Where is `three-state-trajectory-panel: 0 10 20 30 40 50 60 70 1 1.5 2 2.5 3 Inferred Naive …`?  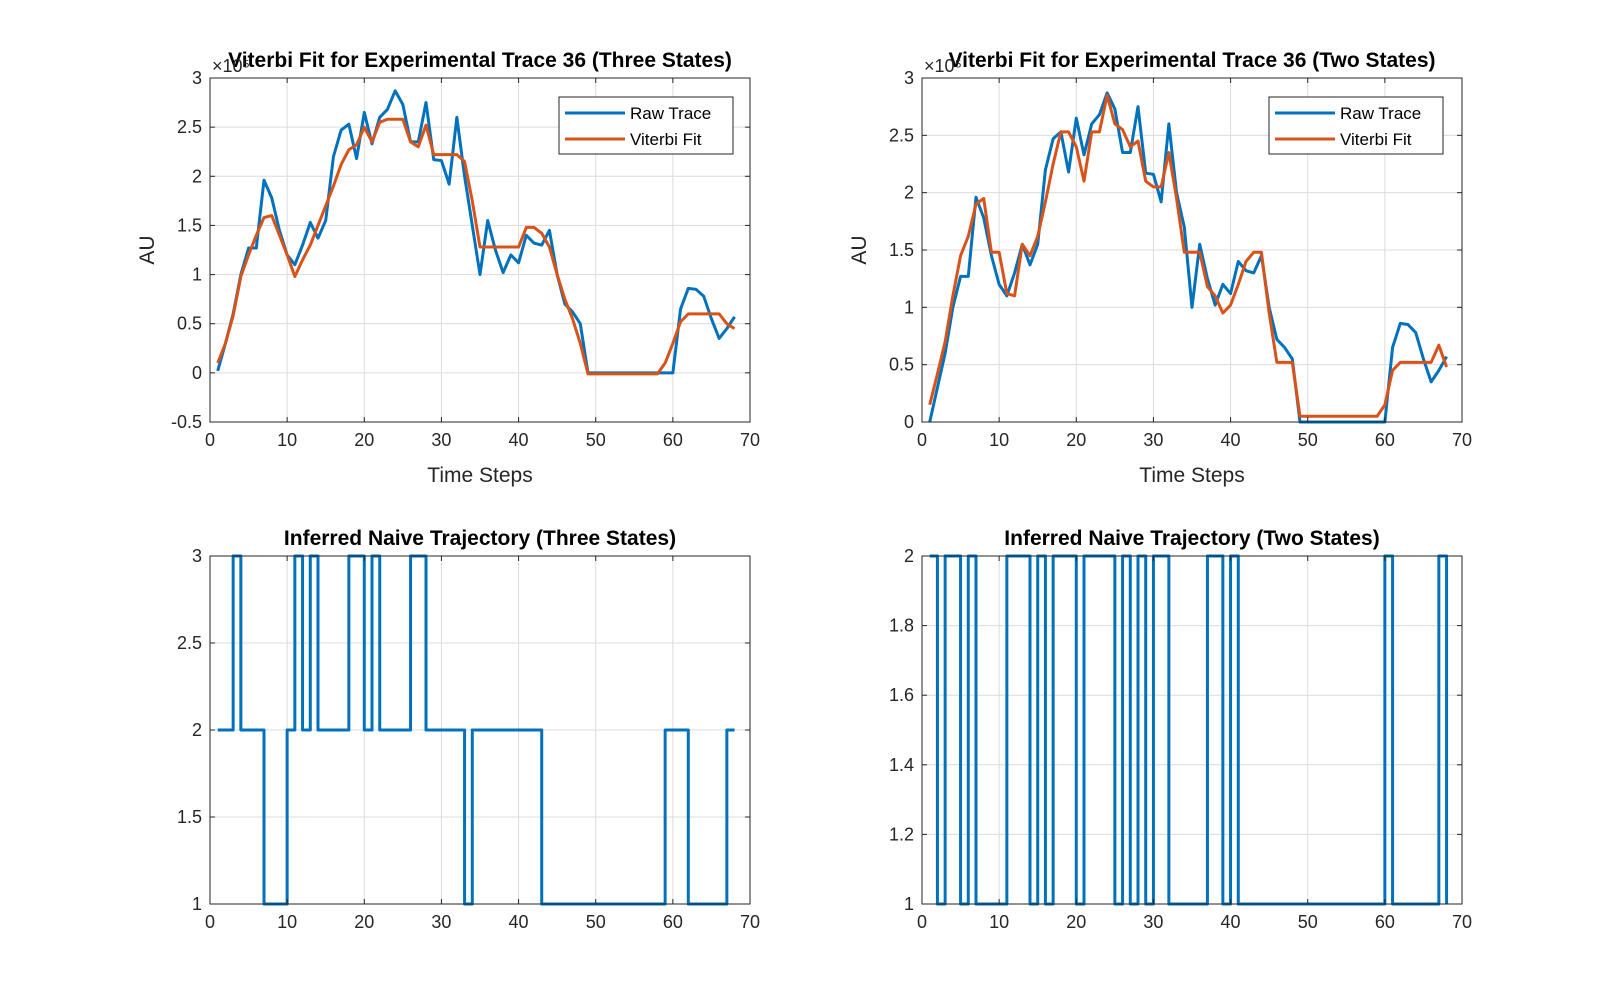 three-state-trajectory-panel: 0 10 20 30 40 50 60 70 1 1.5 2 2.5 3 Inferred Naive … is located at coordinates (468, 729).